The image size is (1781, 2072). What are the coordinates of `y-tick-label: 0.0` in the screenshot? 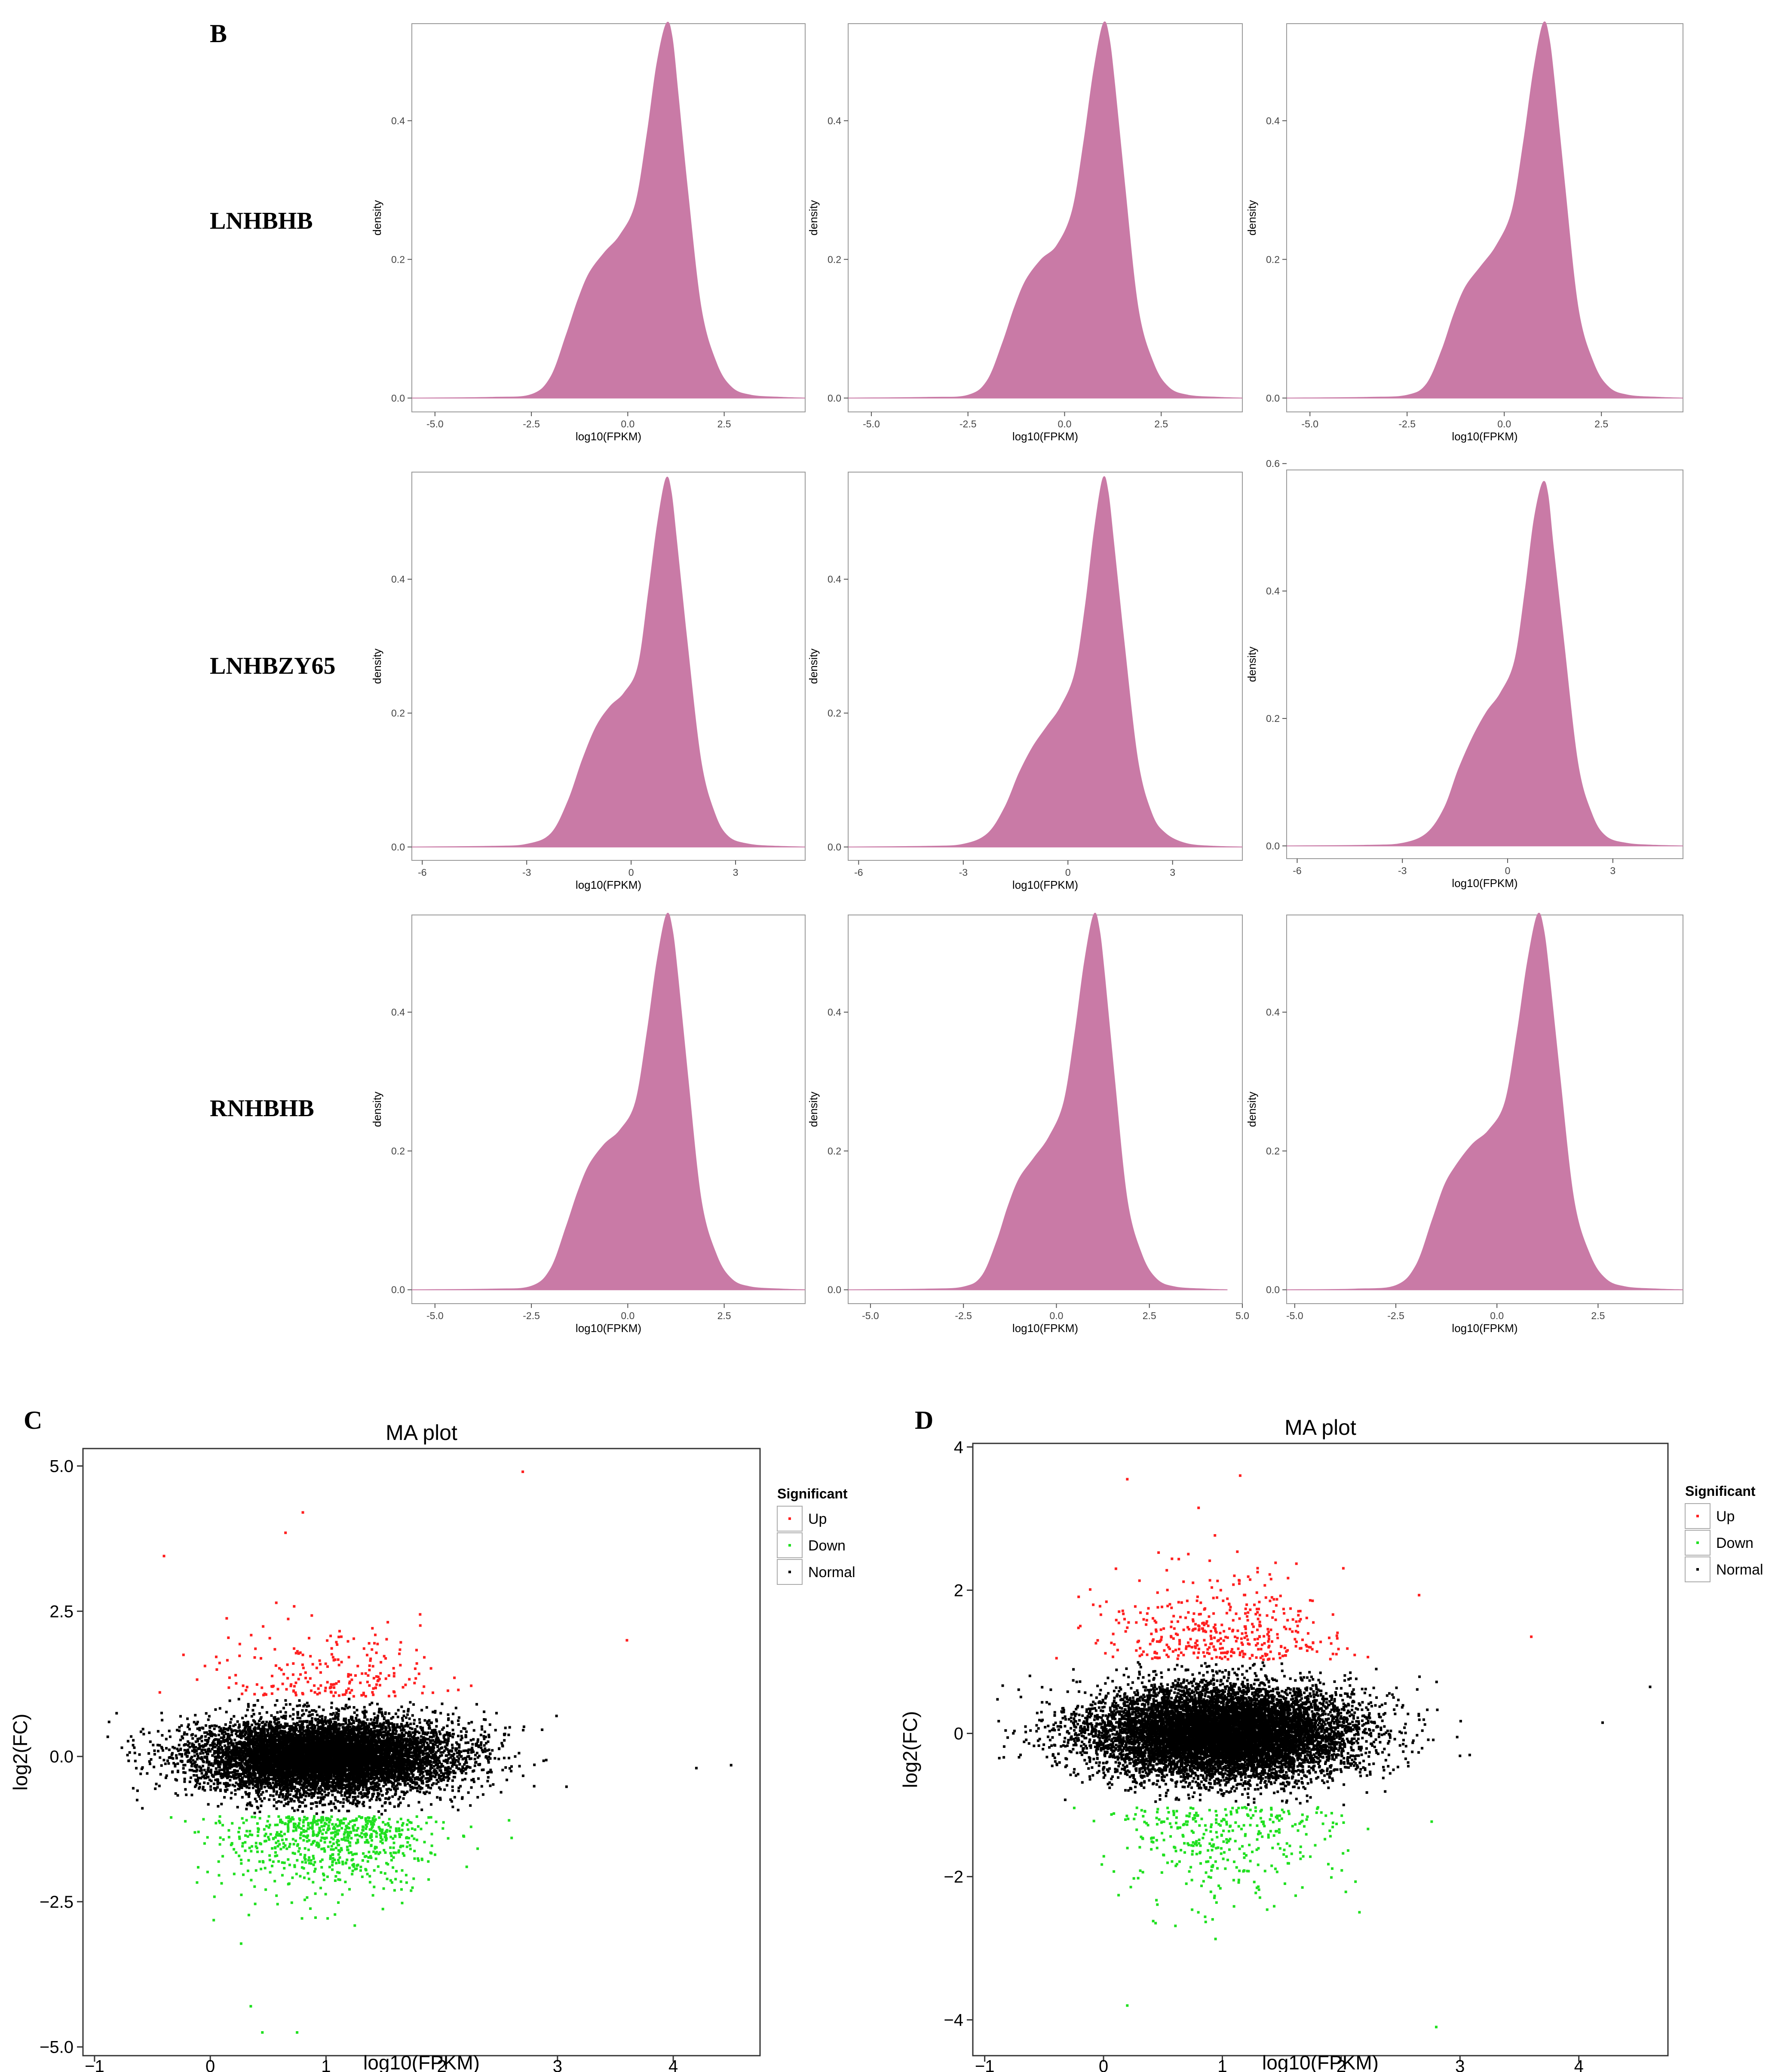 It's located at (835, 1289).